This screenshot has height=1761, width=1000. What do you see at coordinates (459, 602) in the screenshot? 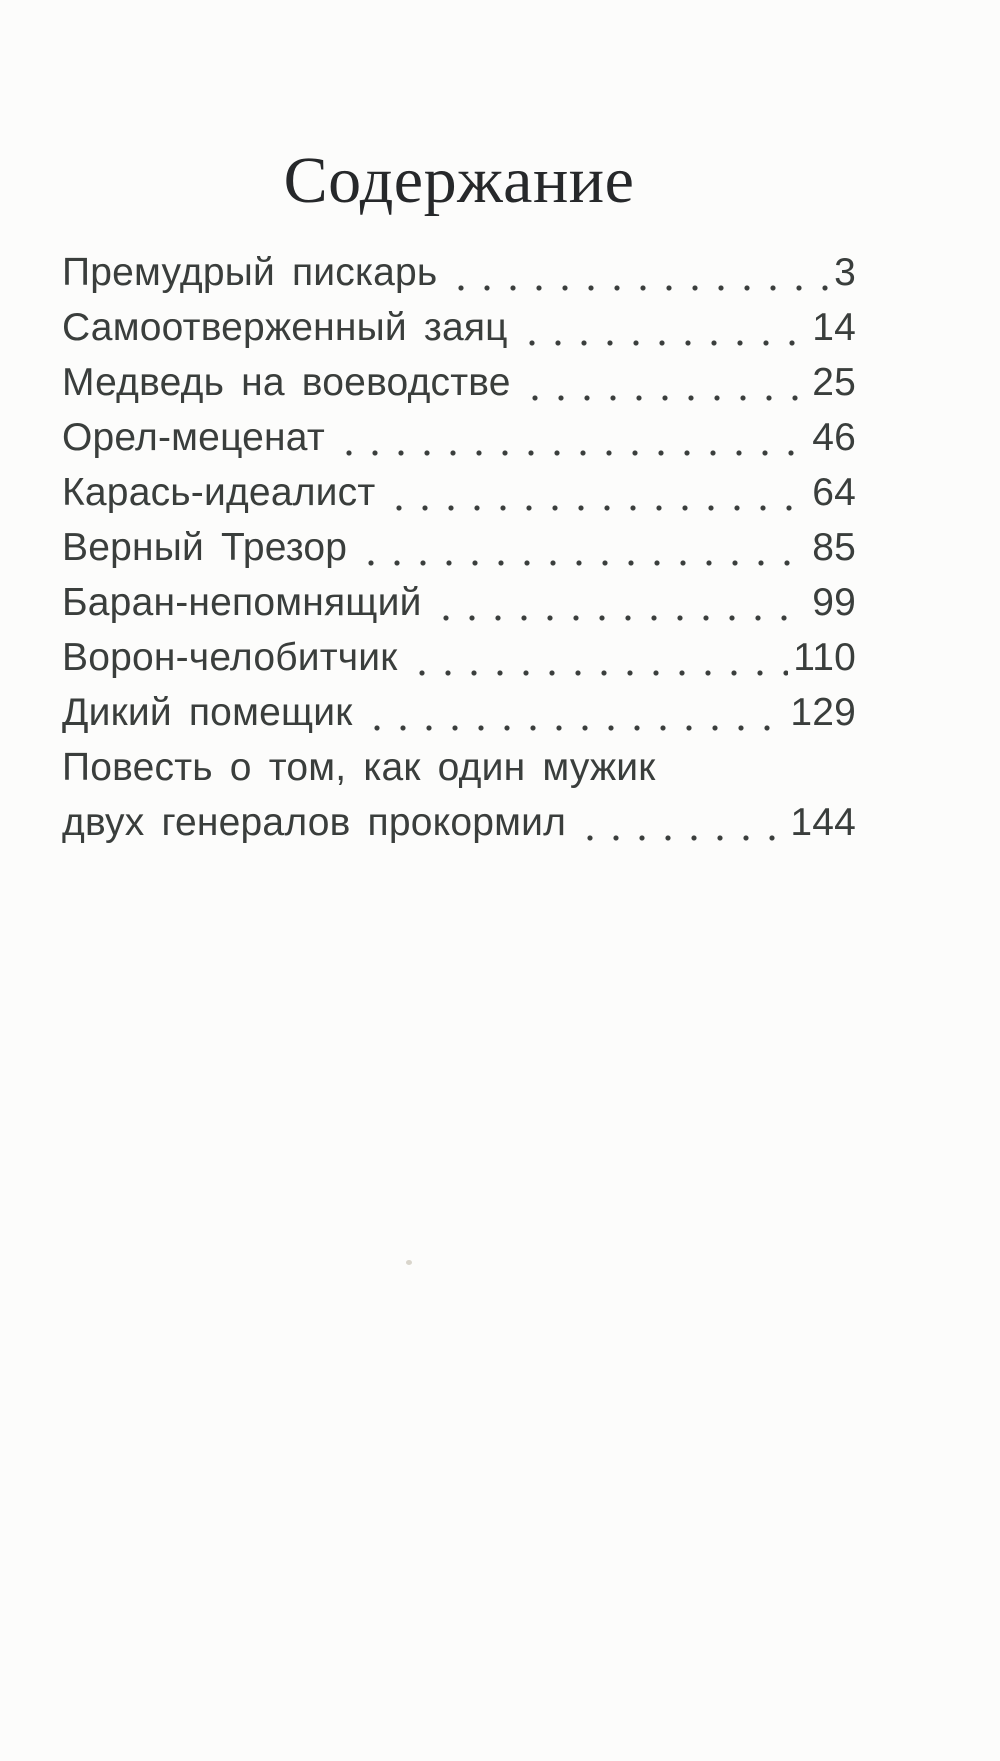
I see `toc-row: Баран-непомнящий 99` at bounding box center [459, 602].